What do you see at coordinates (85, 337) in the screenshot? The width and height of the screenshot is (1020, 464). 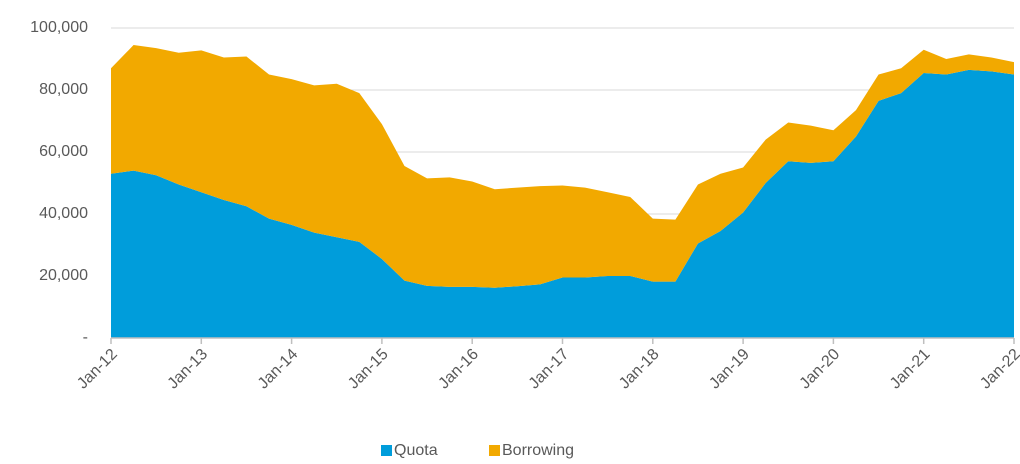 I see `y-tick-label: -` at bounding box center [85, 337].